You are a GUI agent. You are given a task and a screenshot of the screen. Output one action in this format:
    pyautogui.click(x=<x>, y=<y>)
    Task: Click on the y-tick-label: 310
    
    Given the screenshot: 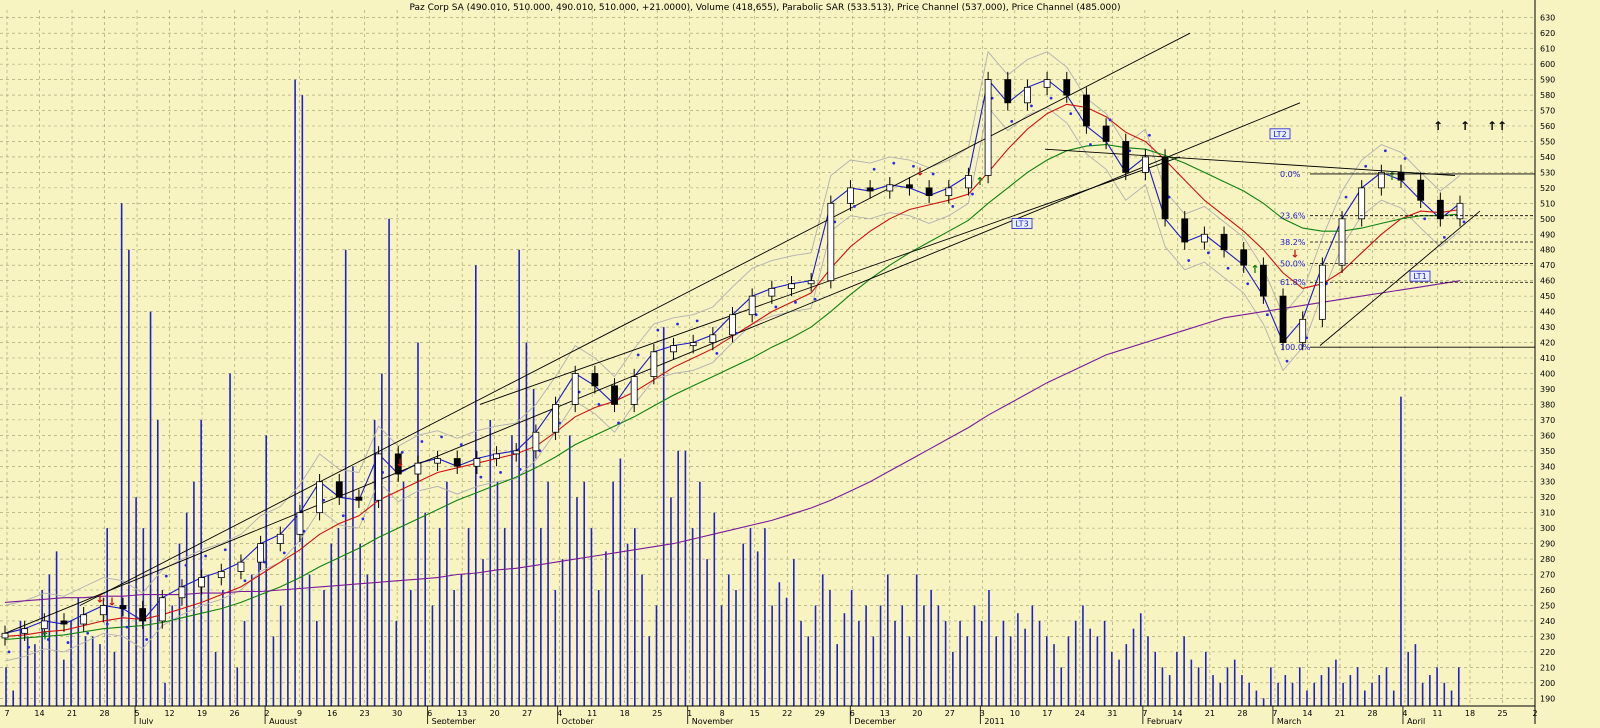 What is the action you would take?
    pyautogui.click(x=1547, y=513)
    